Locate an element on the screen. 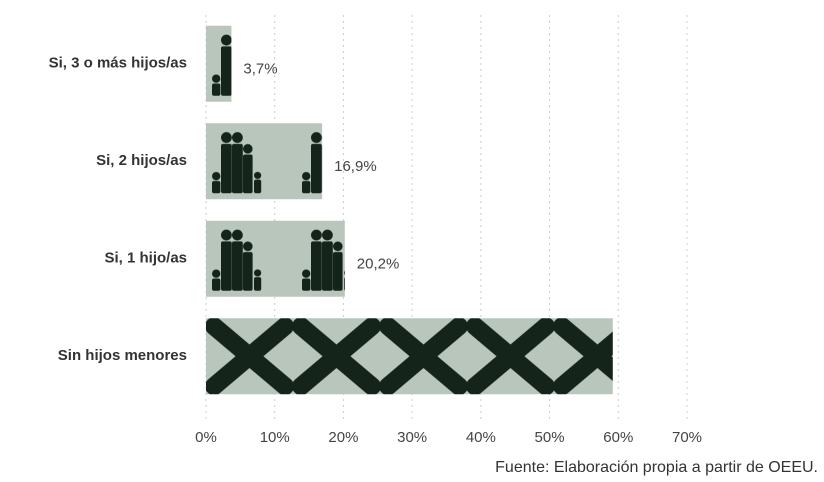 This screenshot has width=824, height=482. x-tick-label: 40% is located at coordinates (481, 437).